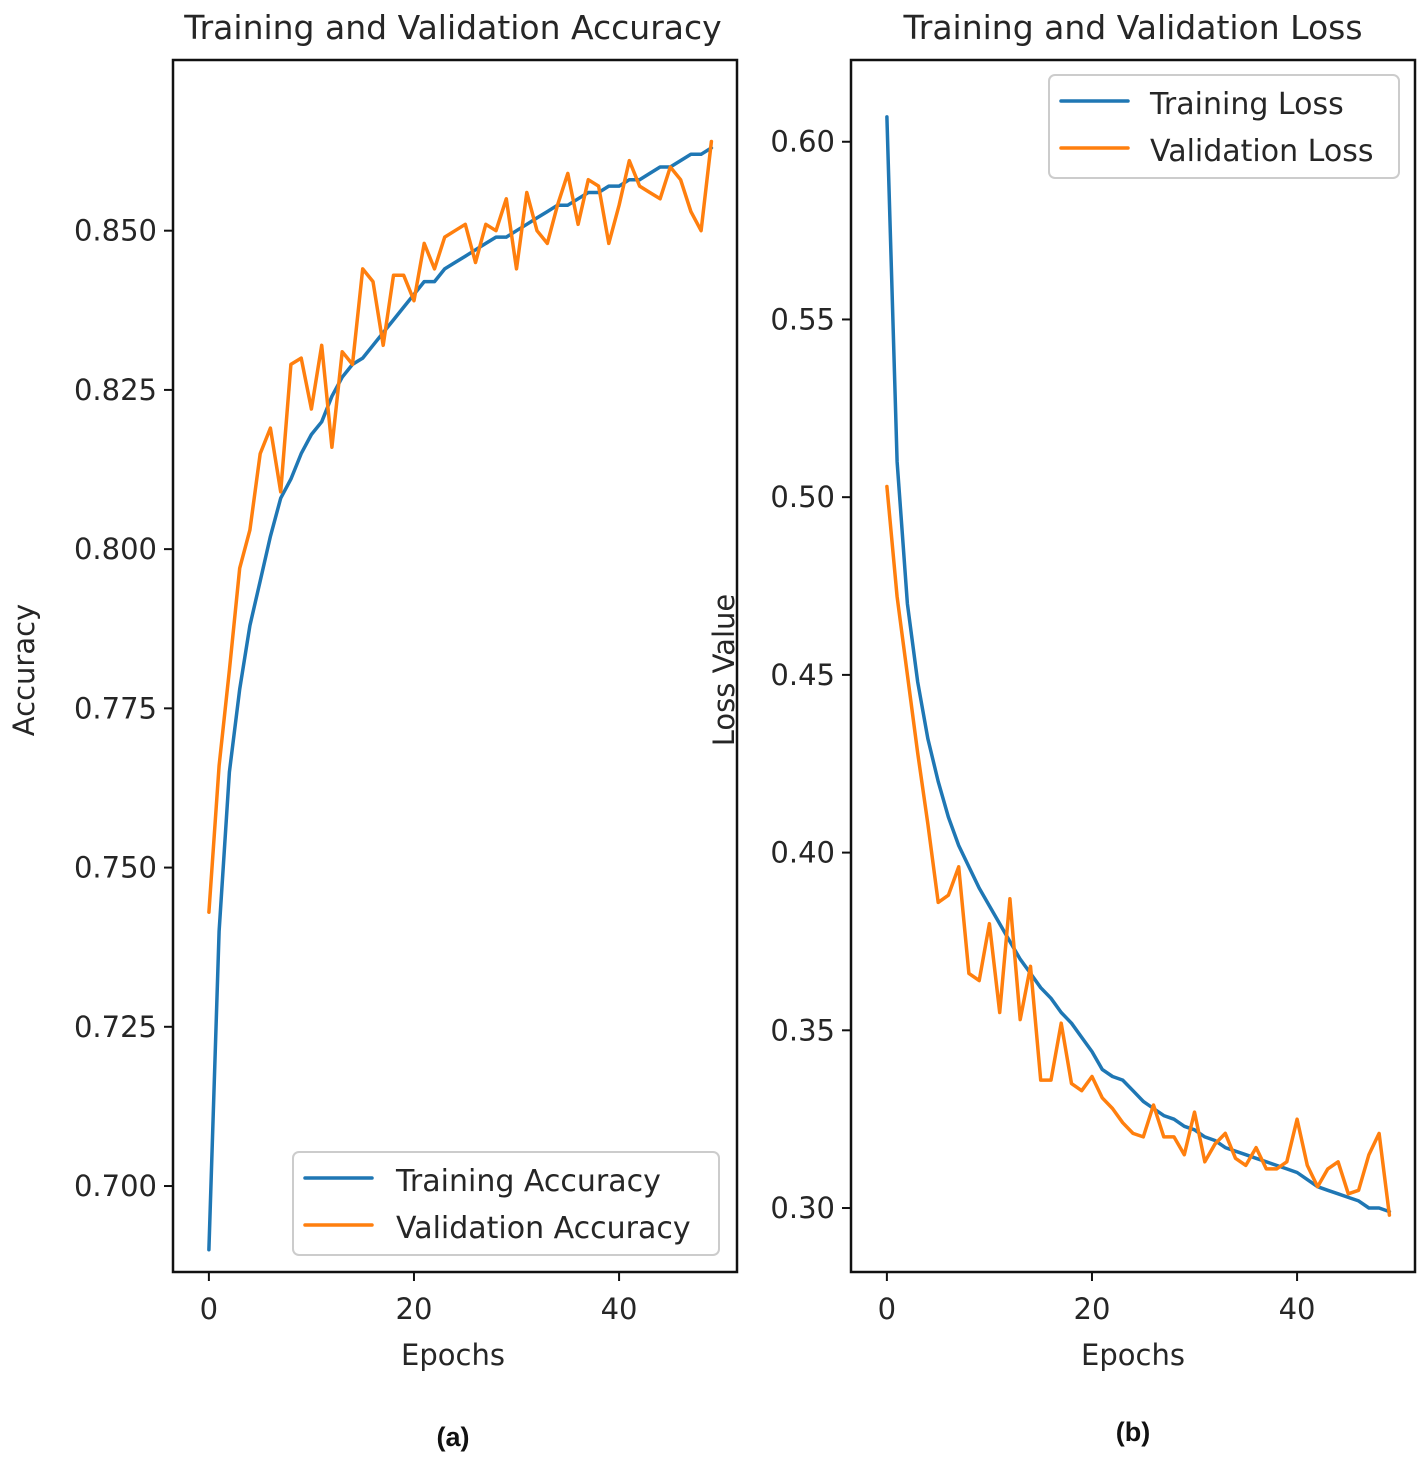 The width and height of the screenshot is (1428, 1461). I want to click on legend: Training Loss Validation Loss, so click(1224, 126).